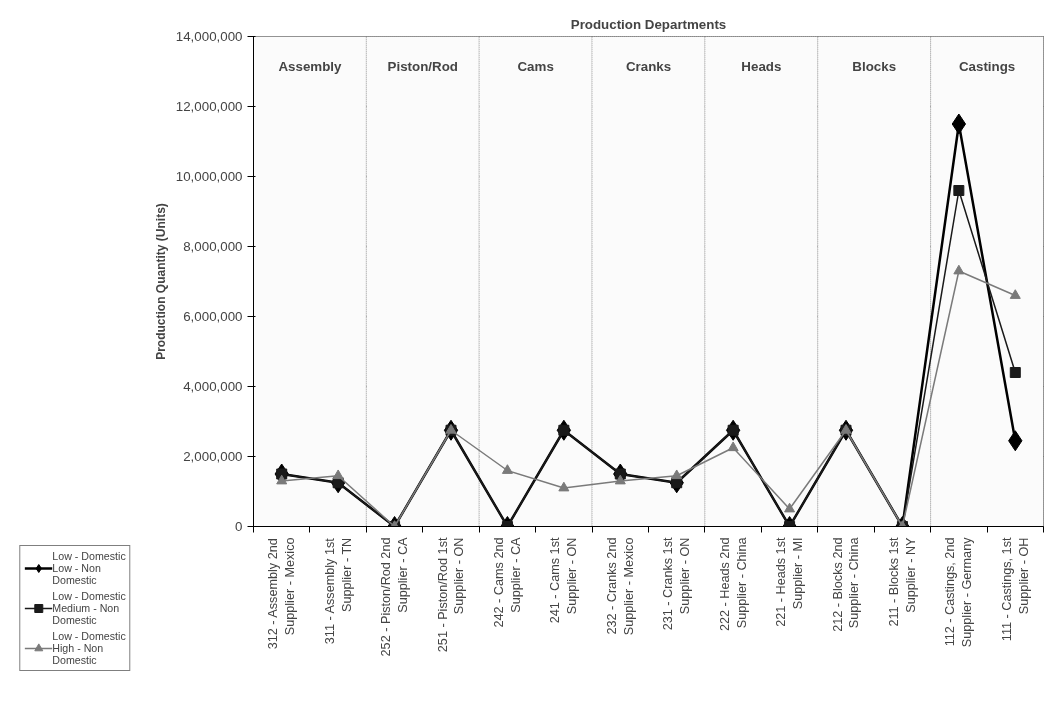  I want to click on band-label: Blocks, so click(874, 66).